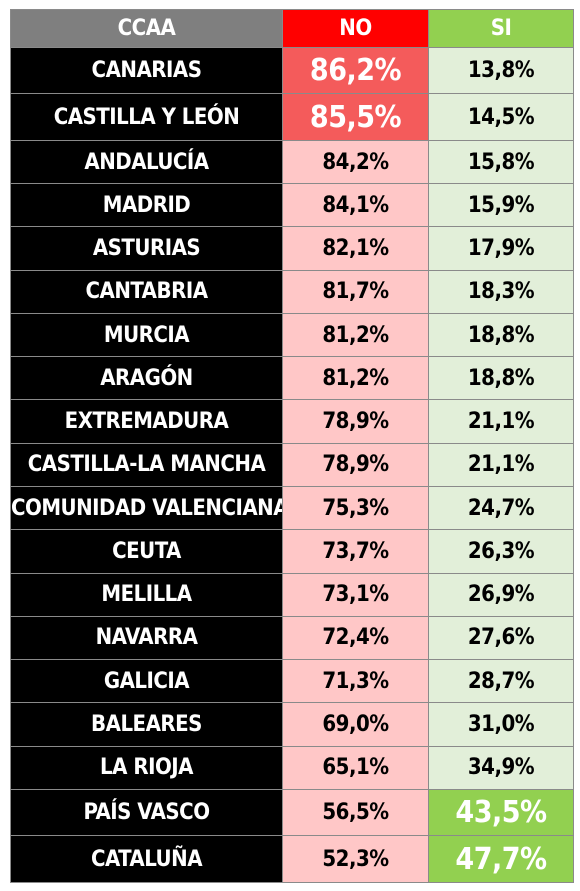 This screenshot has height=891, width=580. I want to click on region-cell: MADRID, so click(146, 205).